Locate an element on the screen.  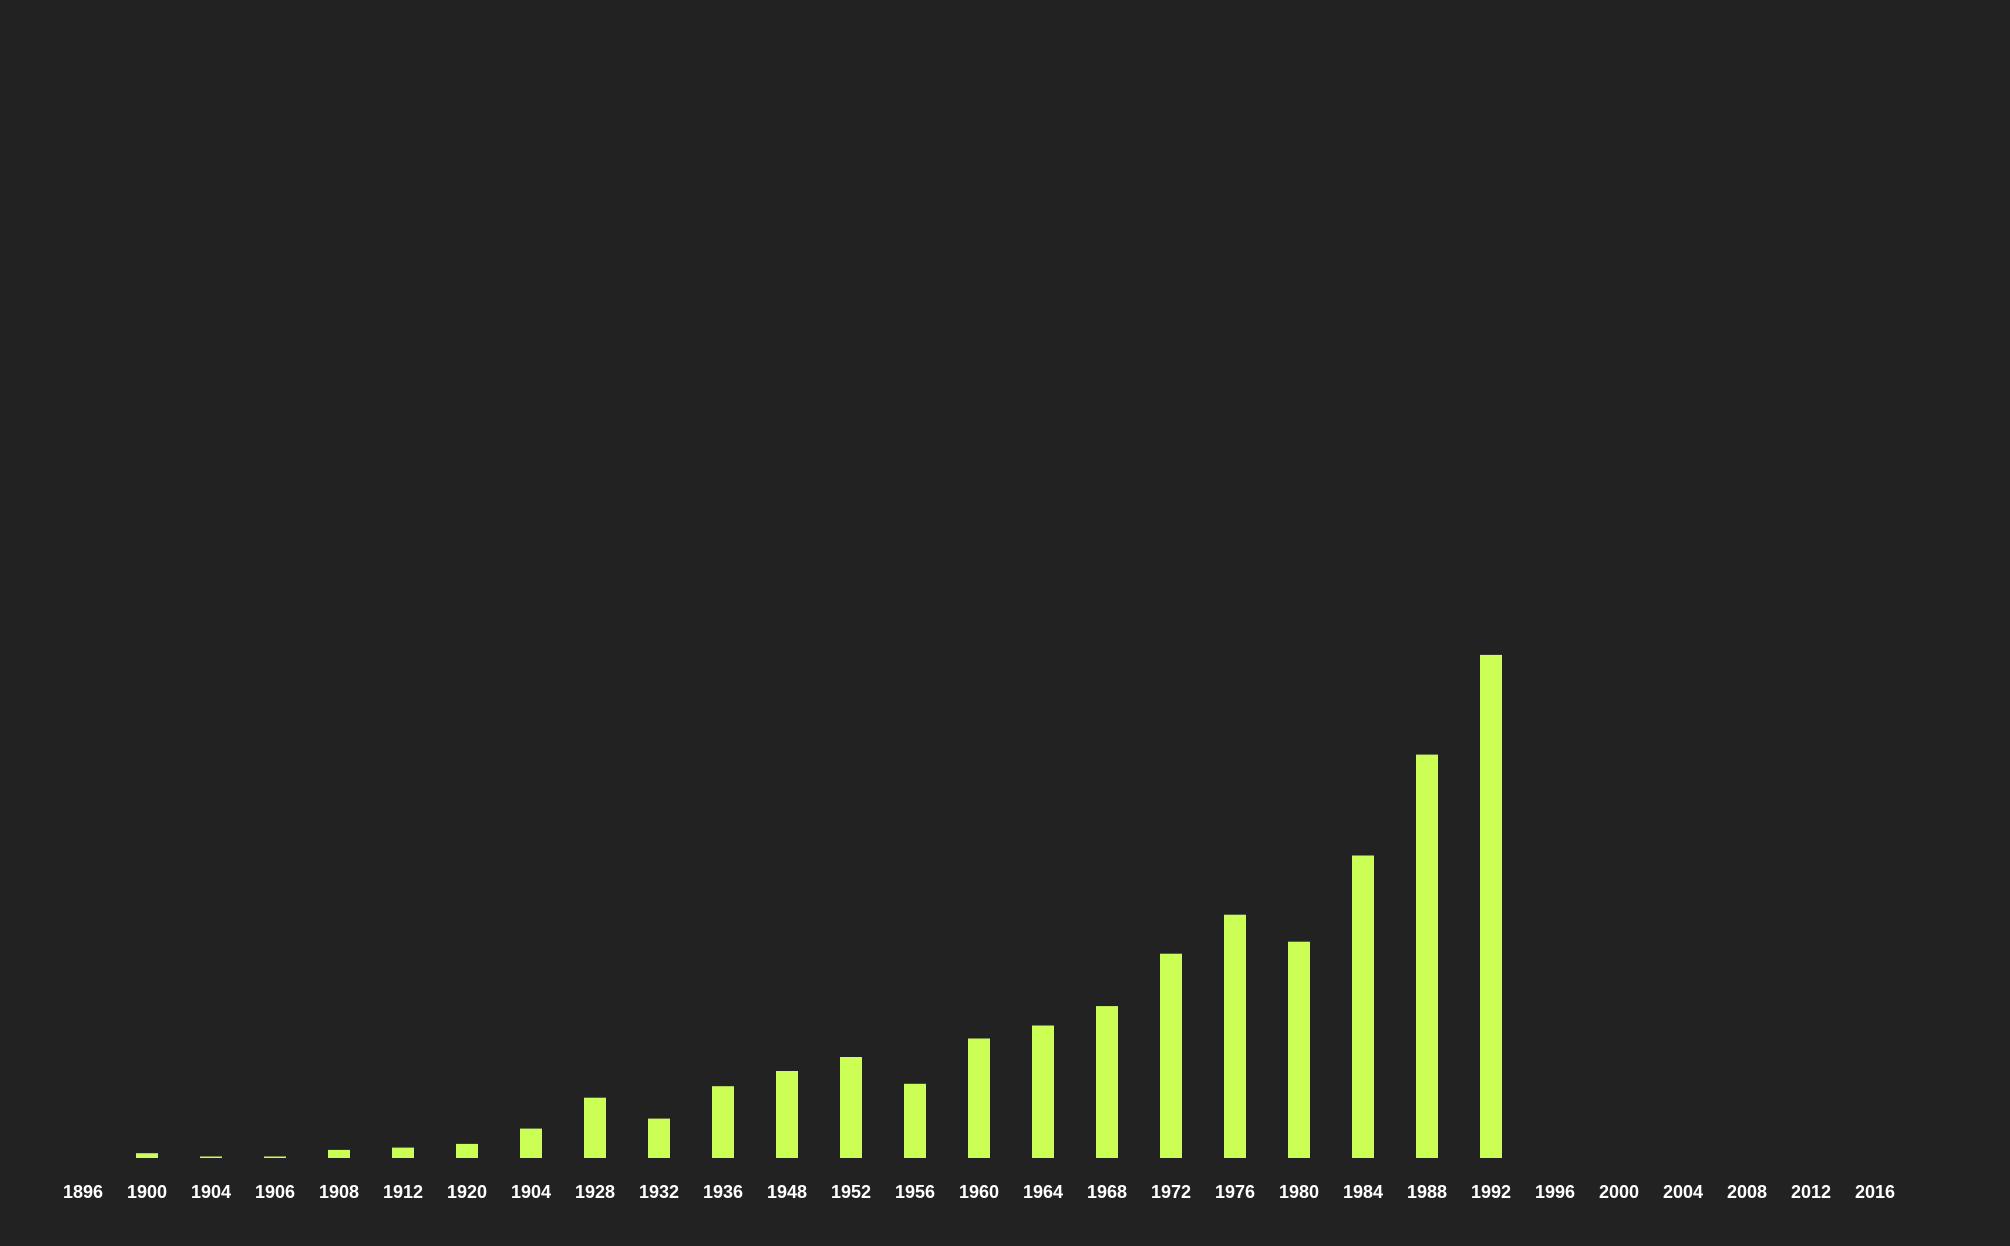
x-tick-label: 1932 is located at coordinates (659, 1192).